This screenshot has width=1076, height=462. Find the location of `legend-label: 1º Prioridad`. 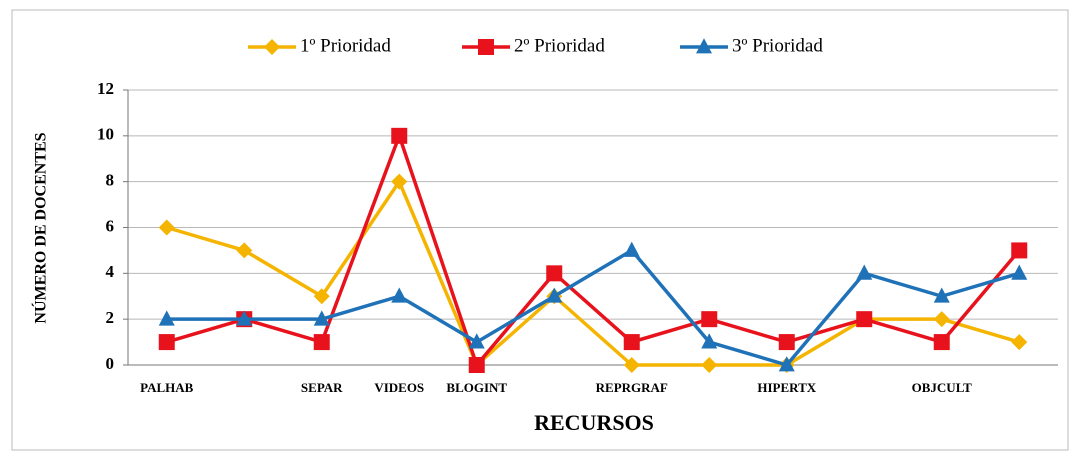

legend-label: 1º Prioridad is located at coordinates (345, 45).